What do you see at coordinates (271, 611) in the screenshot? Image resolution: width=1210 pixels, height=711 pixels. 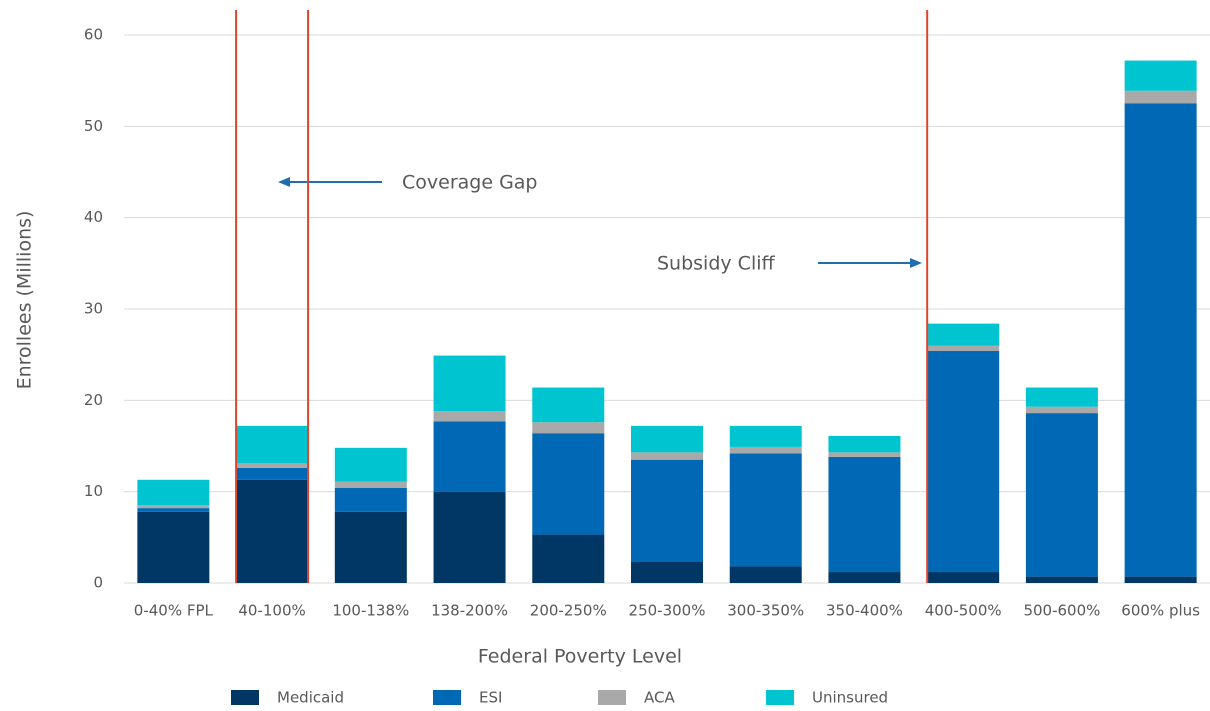 I see `x-tick-label: 40-100%` at bounding box center [271, 611].